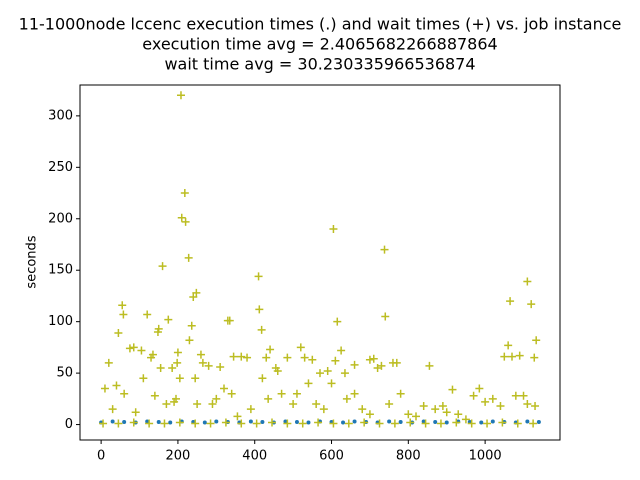  Describe the element at coordinates (485, 456) in the screenshot. I see `x-tick-label: 1000` at that location.